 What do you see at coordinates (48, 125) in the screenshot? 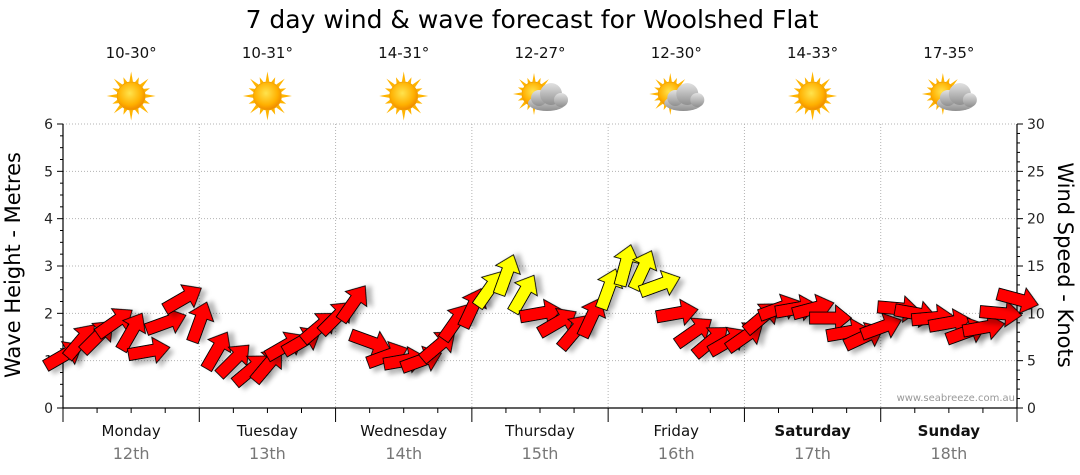
I see `y-left-tick-label: 6` at bounding box center [48, 125].